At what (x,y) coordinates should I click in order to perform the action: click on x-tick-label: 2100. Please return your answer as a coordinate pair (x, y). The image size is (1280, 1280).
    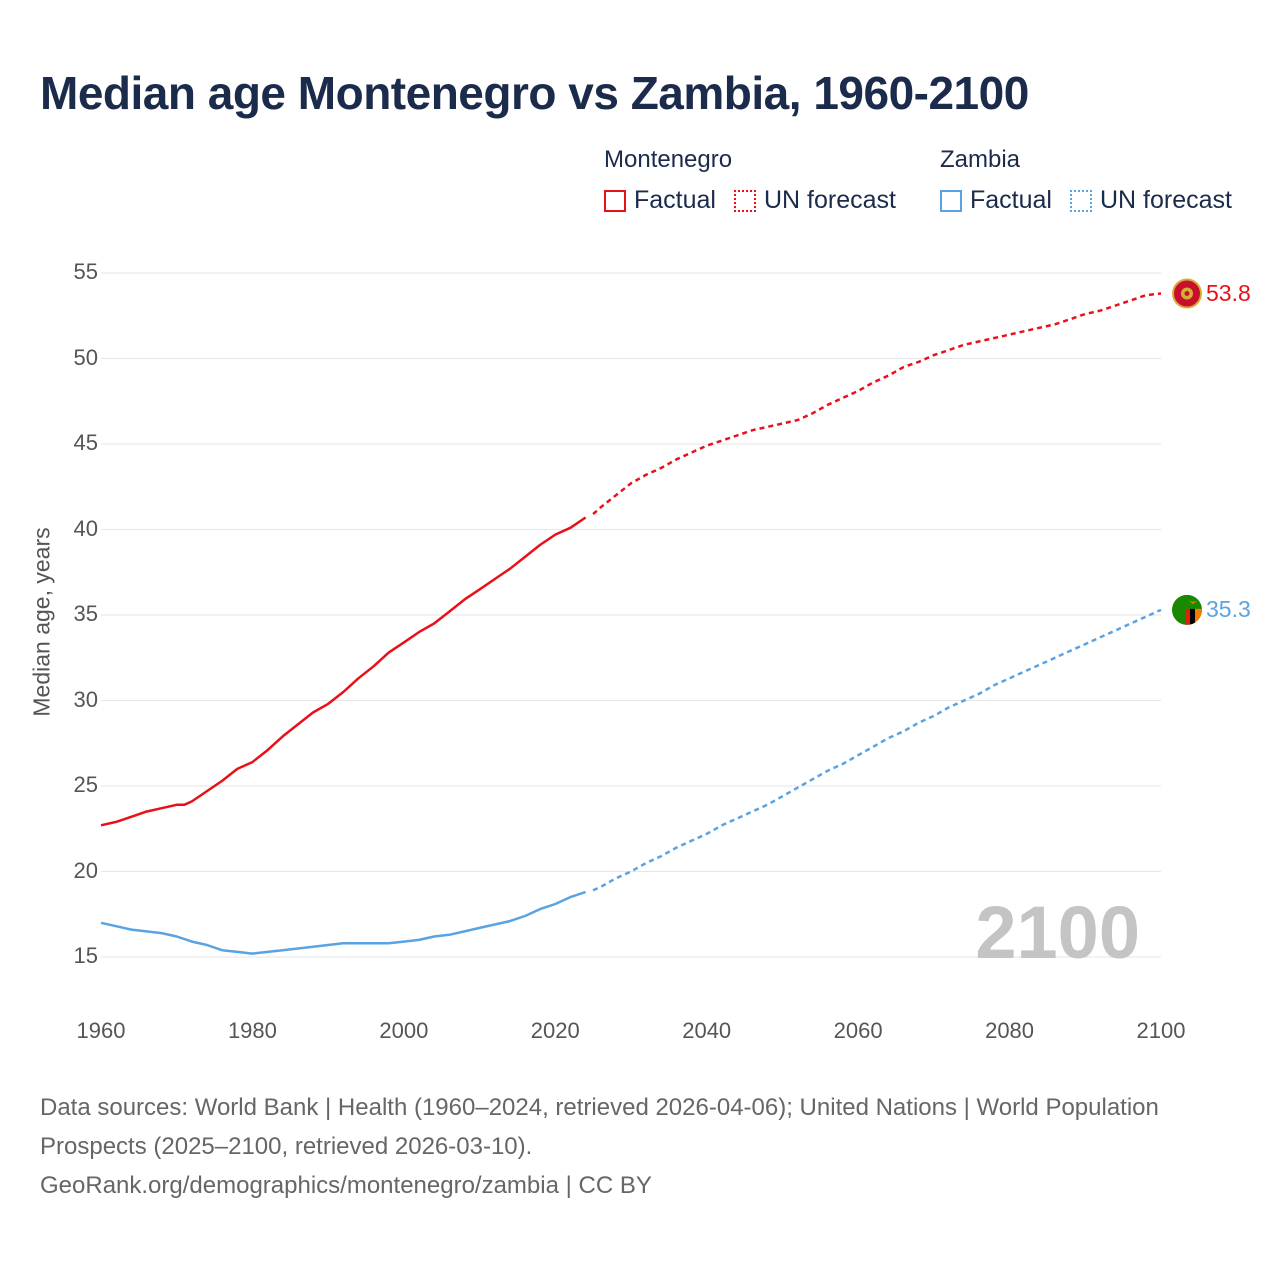
    Looking at the image, I should click on (1161, 1030).